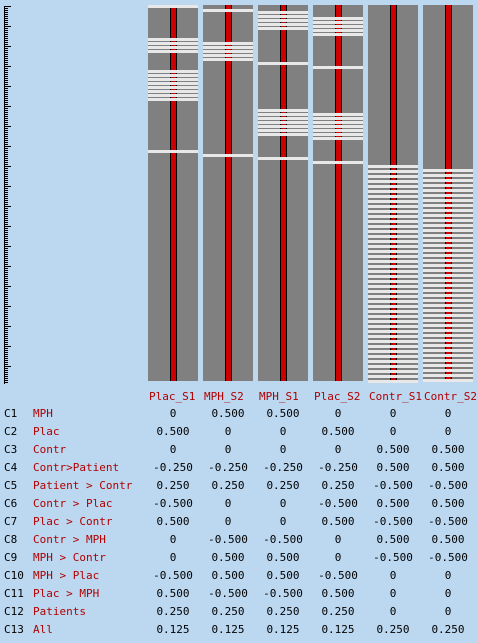 The image size is (478, 643). What do you see at coordinates (59, 611) in the screenshot?
I see `contrast-name: Patients` at bounding box center [59, 611].